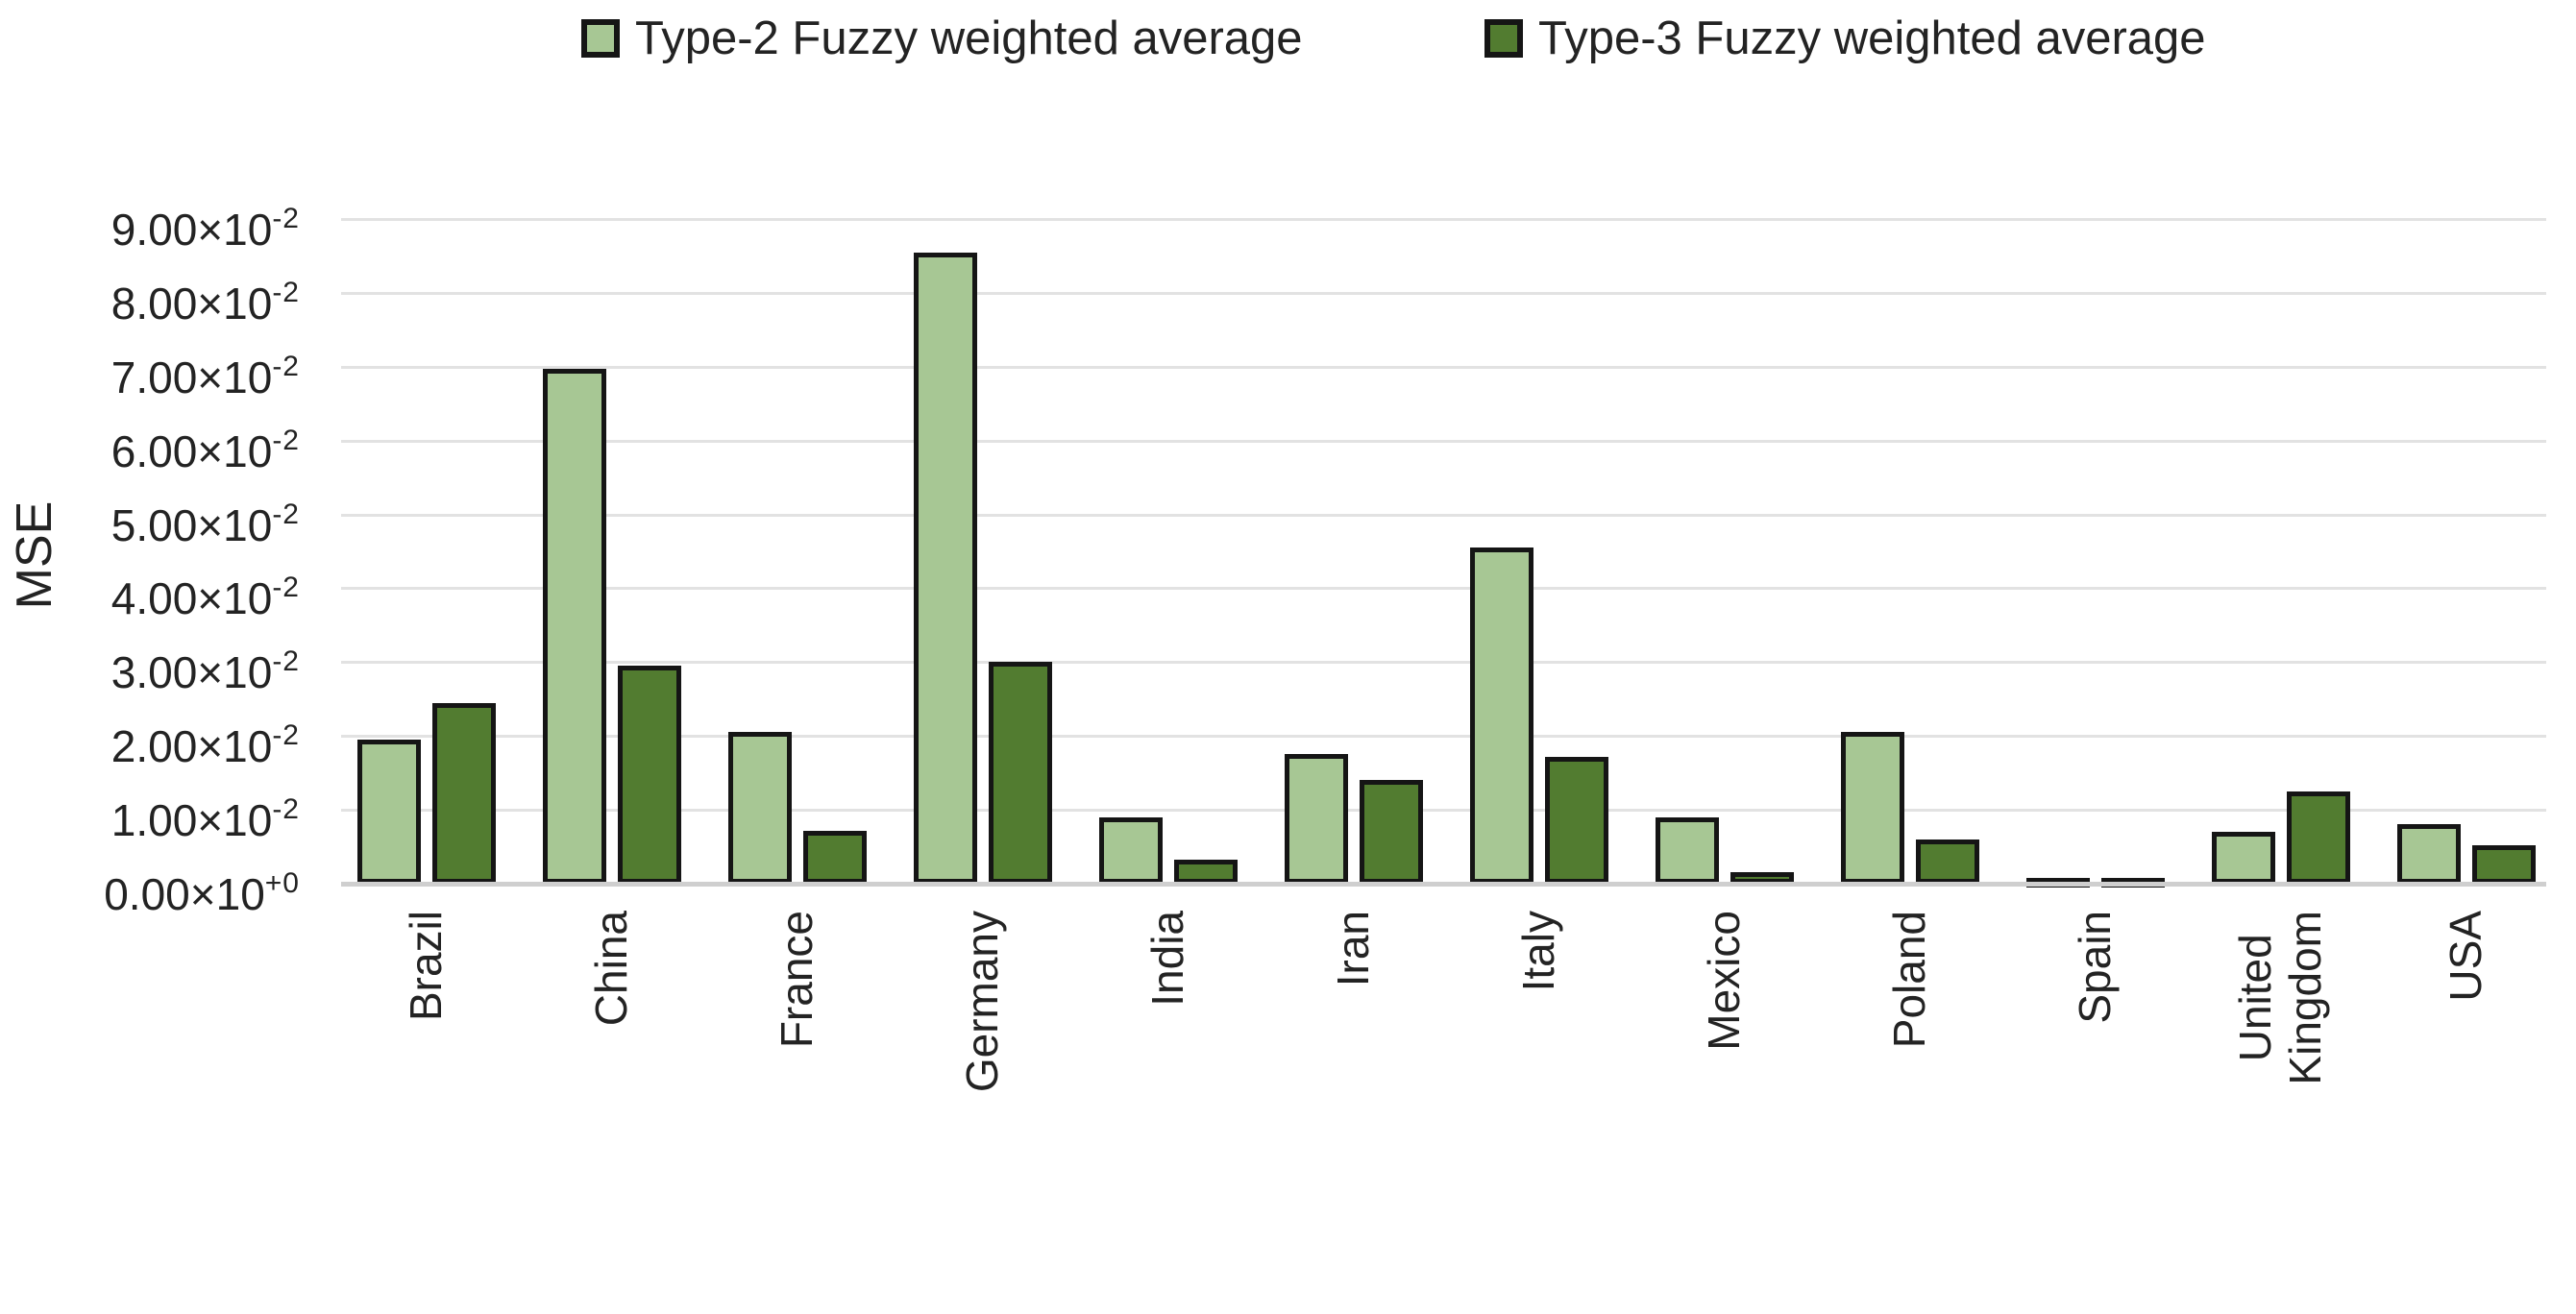 The width and height of the screenshot is (2576, 1314). I want to click on x-axis-label: Poland, so click(1910, 1112).